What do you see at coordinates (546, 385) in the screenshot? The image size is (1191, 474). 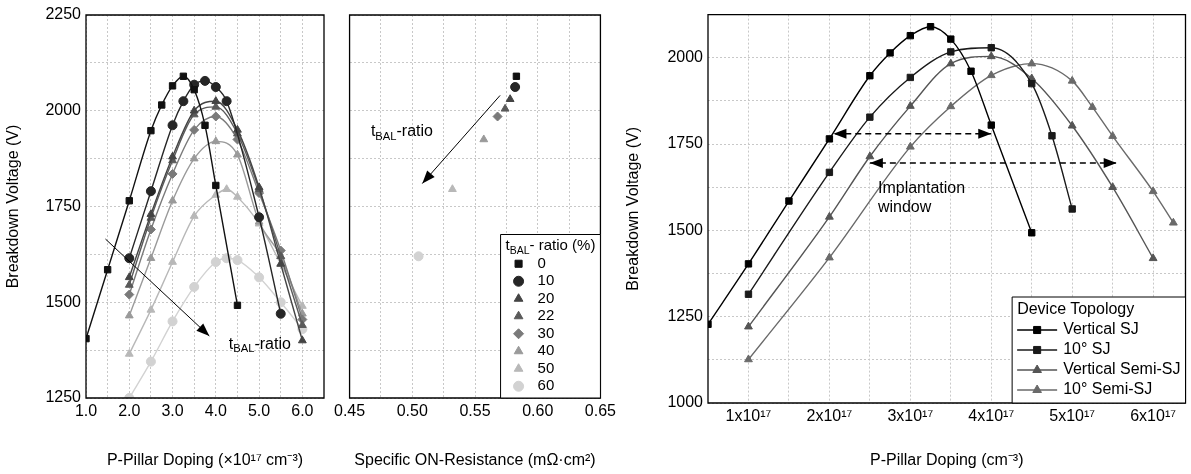 I see `legend-label: 60` at bounding box center [546, 385].